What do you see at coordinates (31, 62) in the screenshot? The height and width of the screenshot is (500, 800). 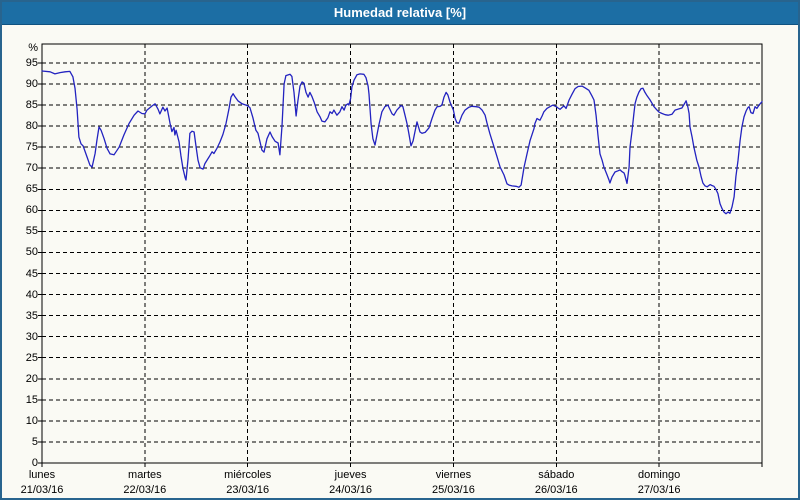 I see `y-tick-label: 95` at bounding box center [31, 62].